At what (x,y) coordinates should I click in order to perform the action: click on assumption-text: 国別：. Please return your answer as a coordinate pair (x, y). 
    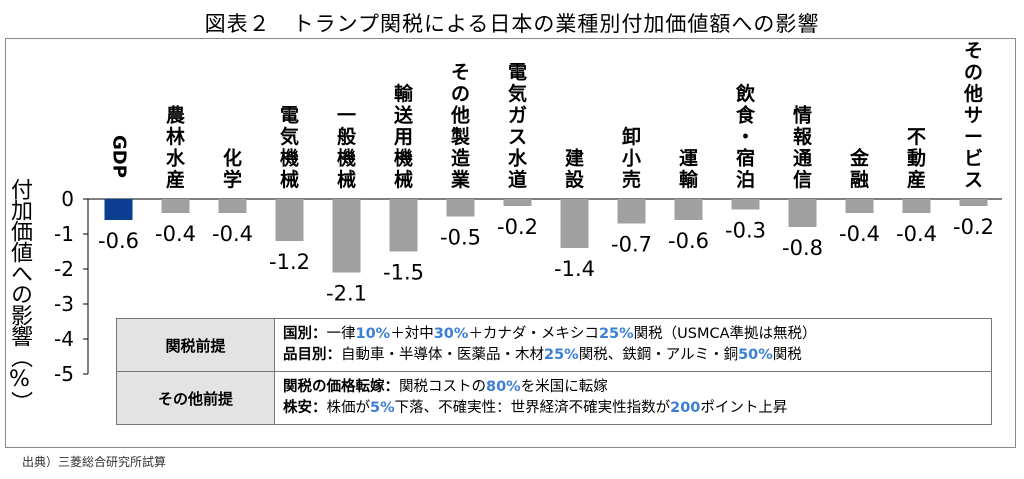
    Looking at the image, I should click on (305, 334).